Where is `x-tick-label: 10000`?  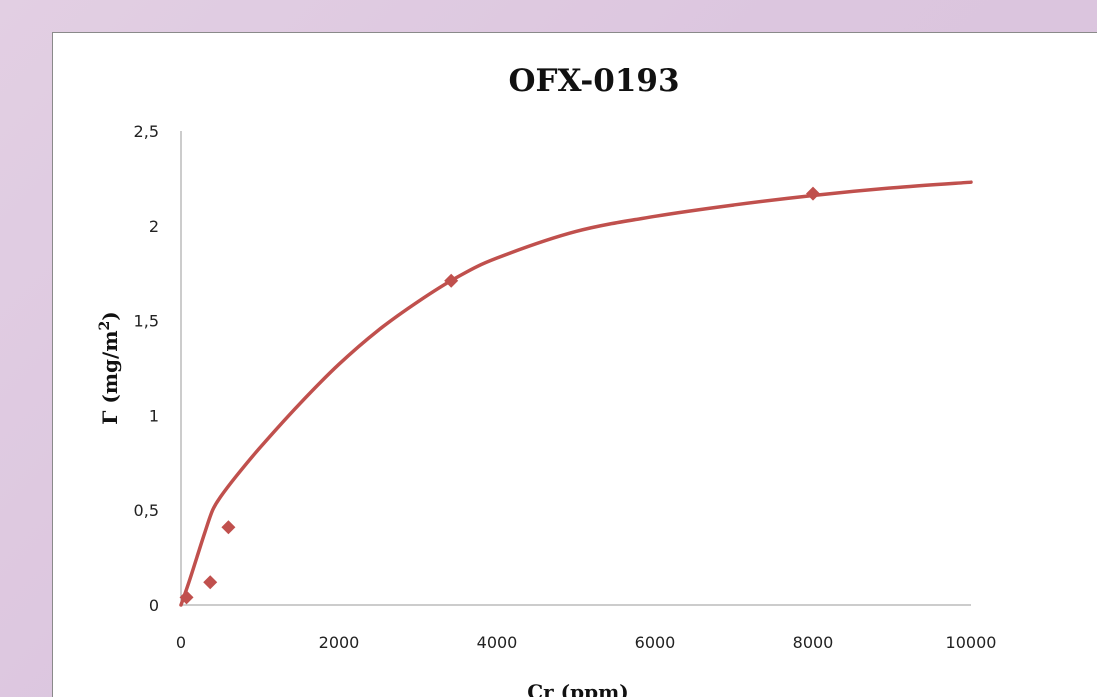 x-tick-label: 10000 is located at coordinates (971, 642).